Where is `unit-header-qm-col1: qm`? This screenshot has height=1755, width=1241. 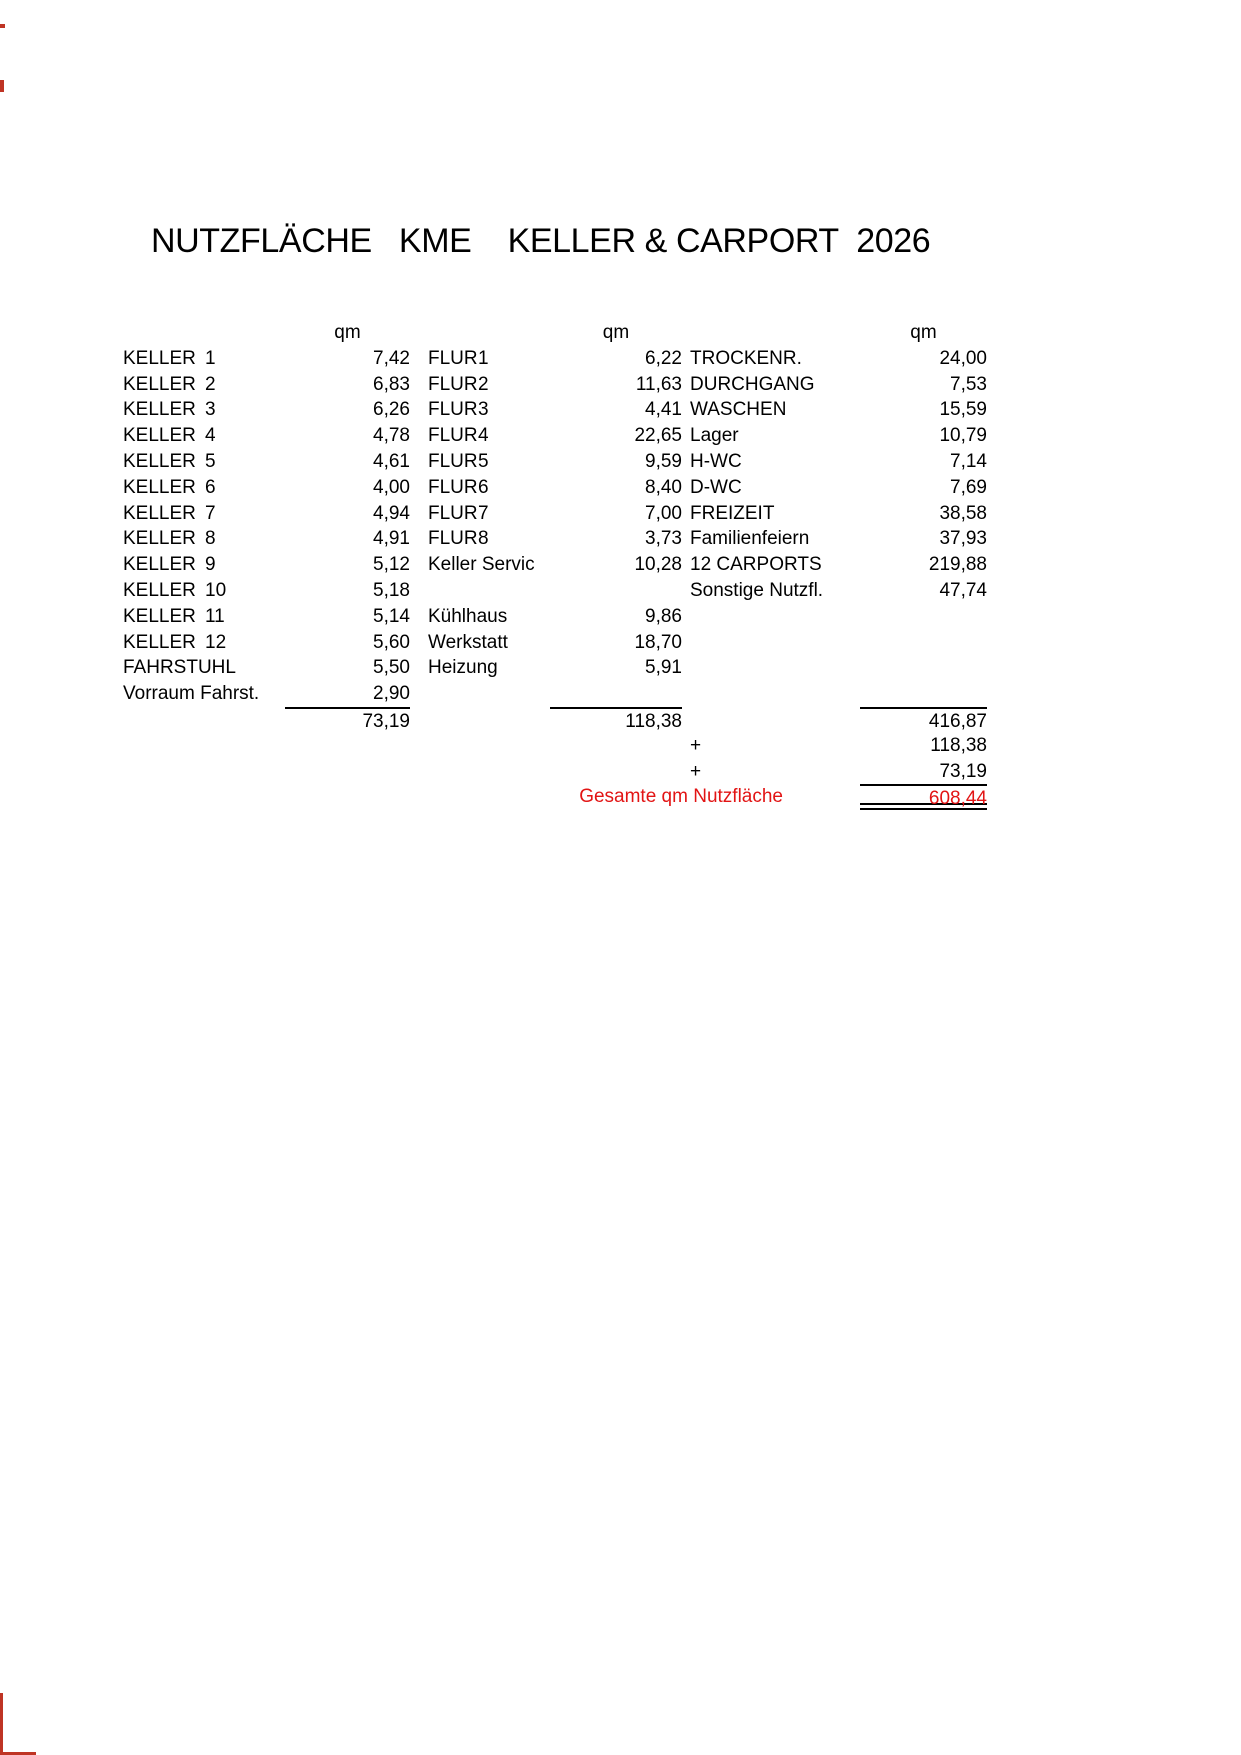 unit-header-qm-col1: qm is located at coordinates (347, 332).